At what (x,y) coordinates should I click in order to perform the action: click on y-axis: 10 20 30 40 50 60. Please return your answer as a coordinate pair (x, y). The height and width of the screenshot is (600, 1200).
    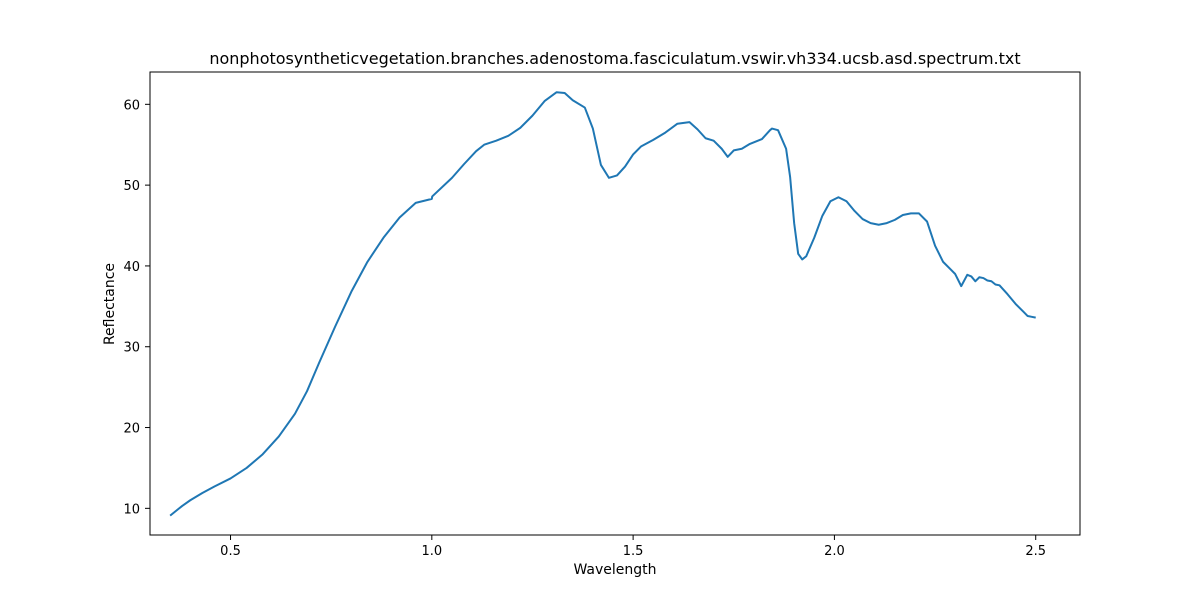
    Looking at the image, I should click on (136, 307).